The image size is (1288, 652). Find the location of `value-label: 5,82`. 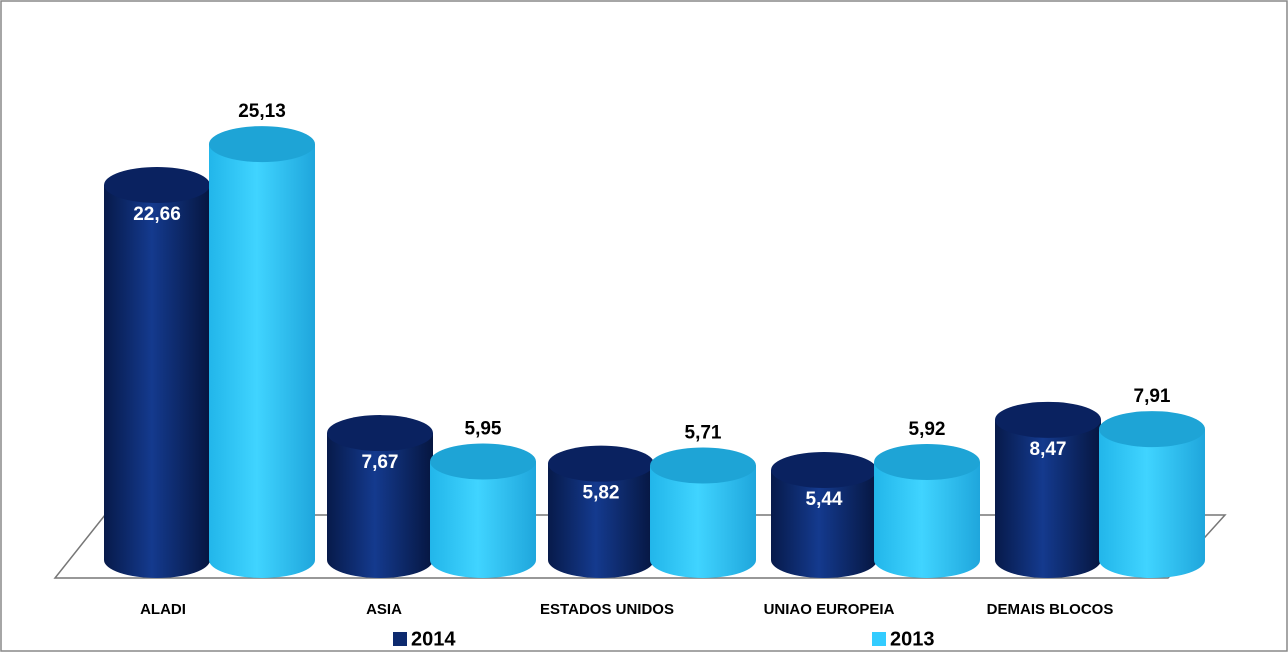

value-label: 5,82 is located at coordinates (601, 493).